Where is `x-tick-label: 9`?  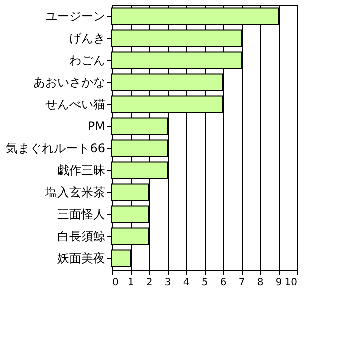 x-tick-label: 9 is located at coordinates (279, 283).